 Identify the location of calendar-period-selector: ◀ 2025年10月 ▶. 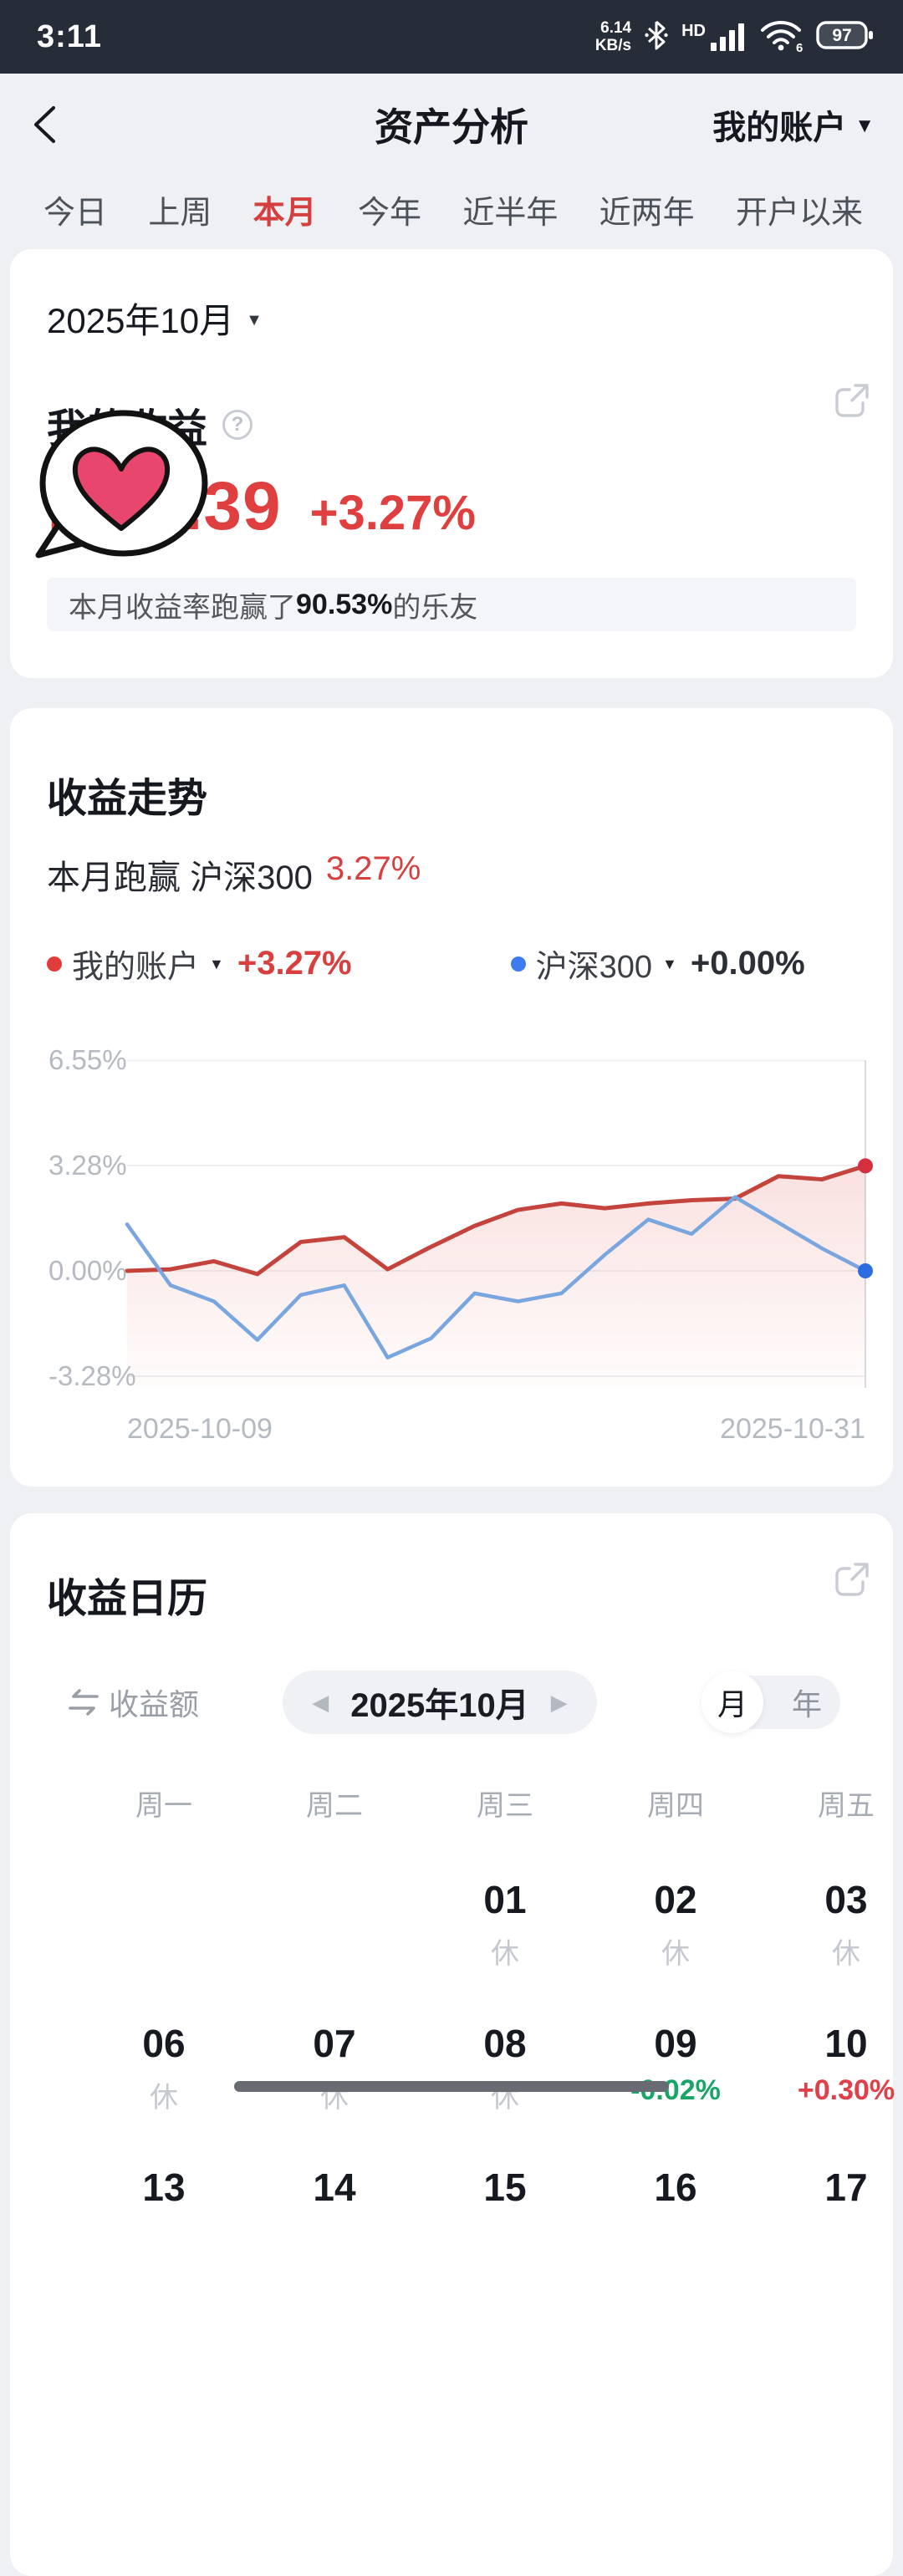
(440, 1702).